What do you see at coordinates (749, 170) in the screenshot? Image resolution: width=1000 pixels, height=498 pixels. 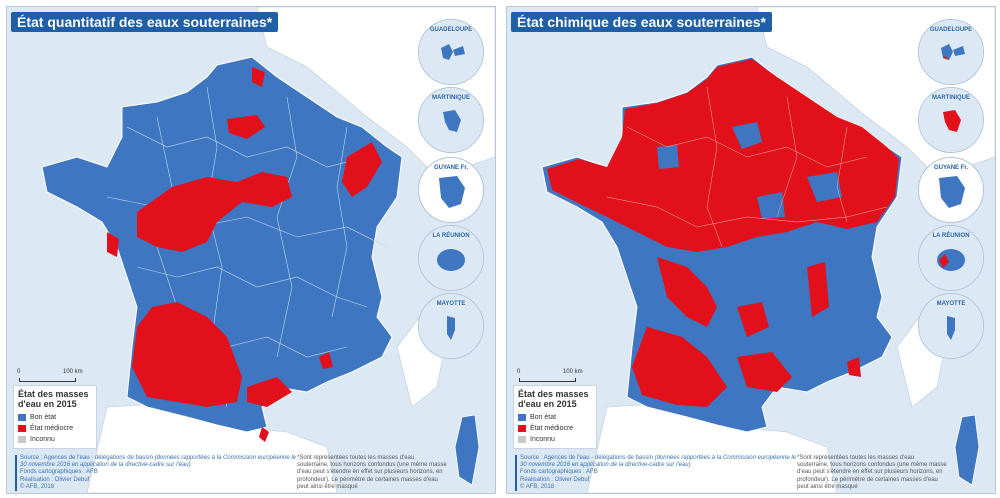 I see `bon-etat-patches` at bounding box center [749, 170].